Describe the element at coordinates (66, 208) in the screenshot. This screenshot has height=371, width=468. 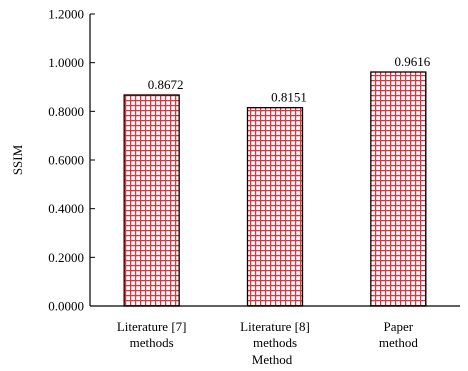
I see `y-tick-label: 0.4000` at that location.